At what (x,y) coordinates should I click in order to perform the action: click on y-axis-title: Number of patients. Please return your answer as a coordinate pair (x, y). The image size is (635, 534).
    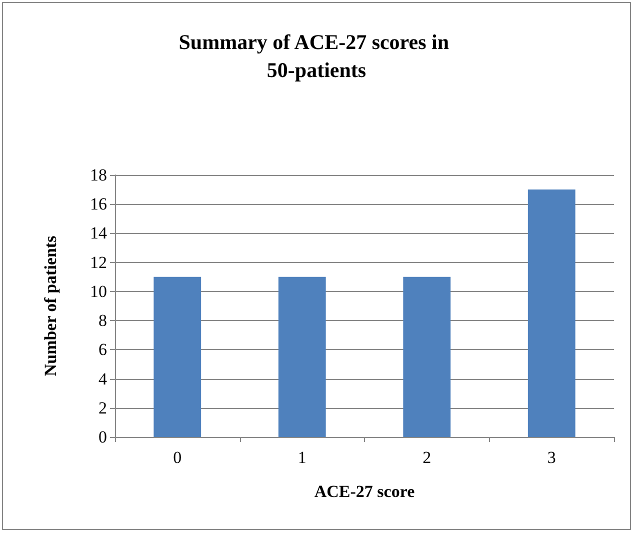
    Looking at the image, I should click on (50, 305).